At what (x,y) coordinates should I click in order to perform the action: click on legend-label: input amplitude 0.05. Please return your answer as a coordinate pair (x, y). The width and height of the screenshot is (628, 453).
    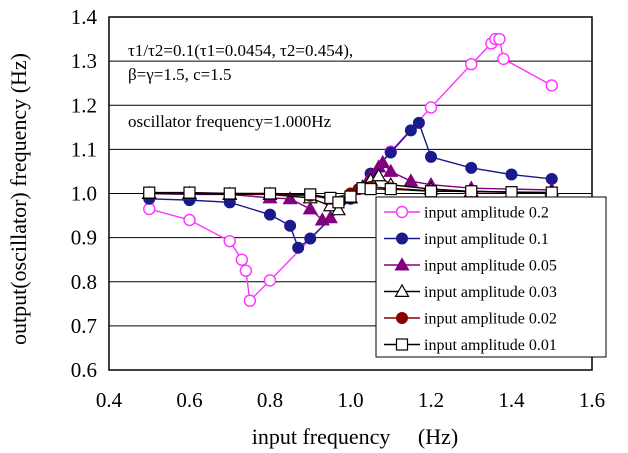
    Looking at the image, I should click on (490, 266).